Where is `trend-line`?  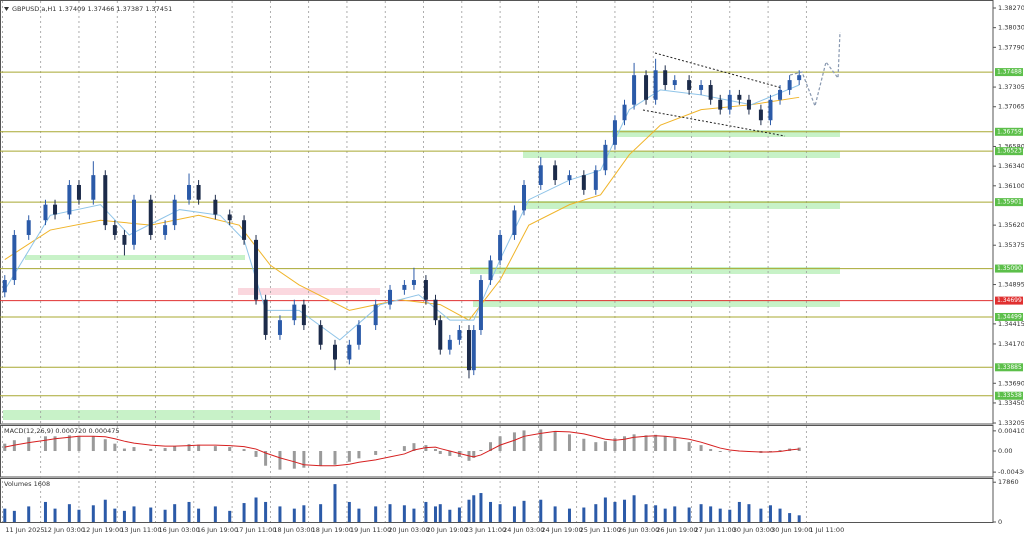 trend-line is located at coordinates (718, 70).